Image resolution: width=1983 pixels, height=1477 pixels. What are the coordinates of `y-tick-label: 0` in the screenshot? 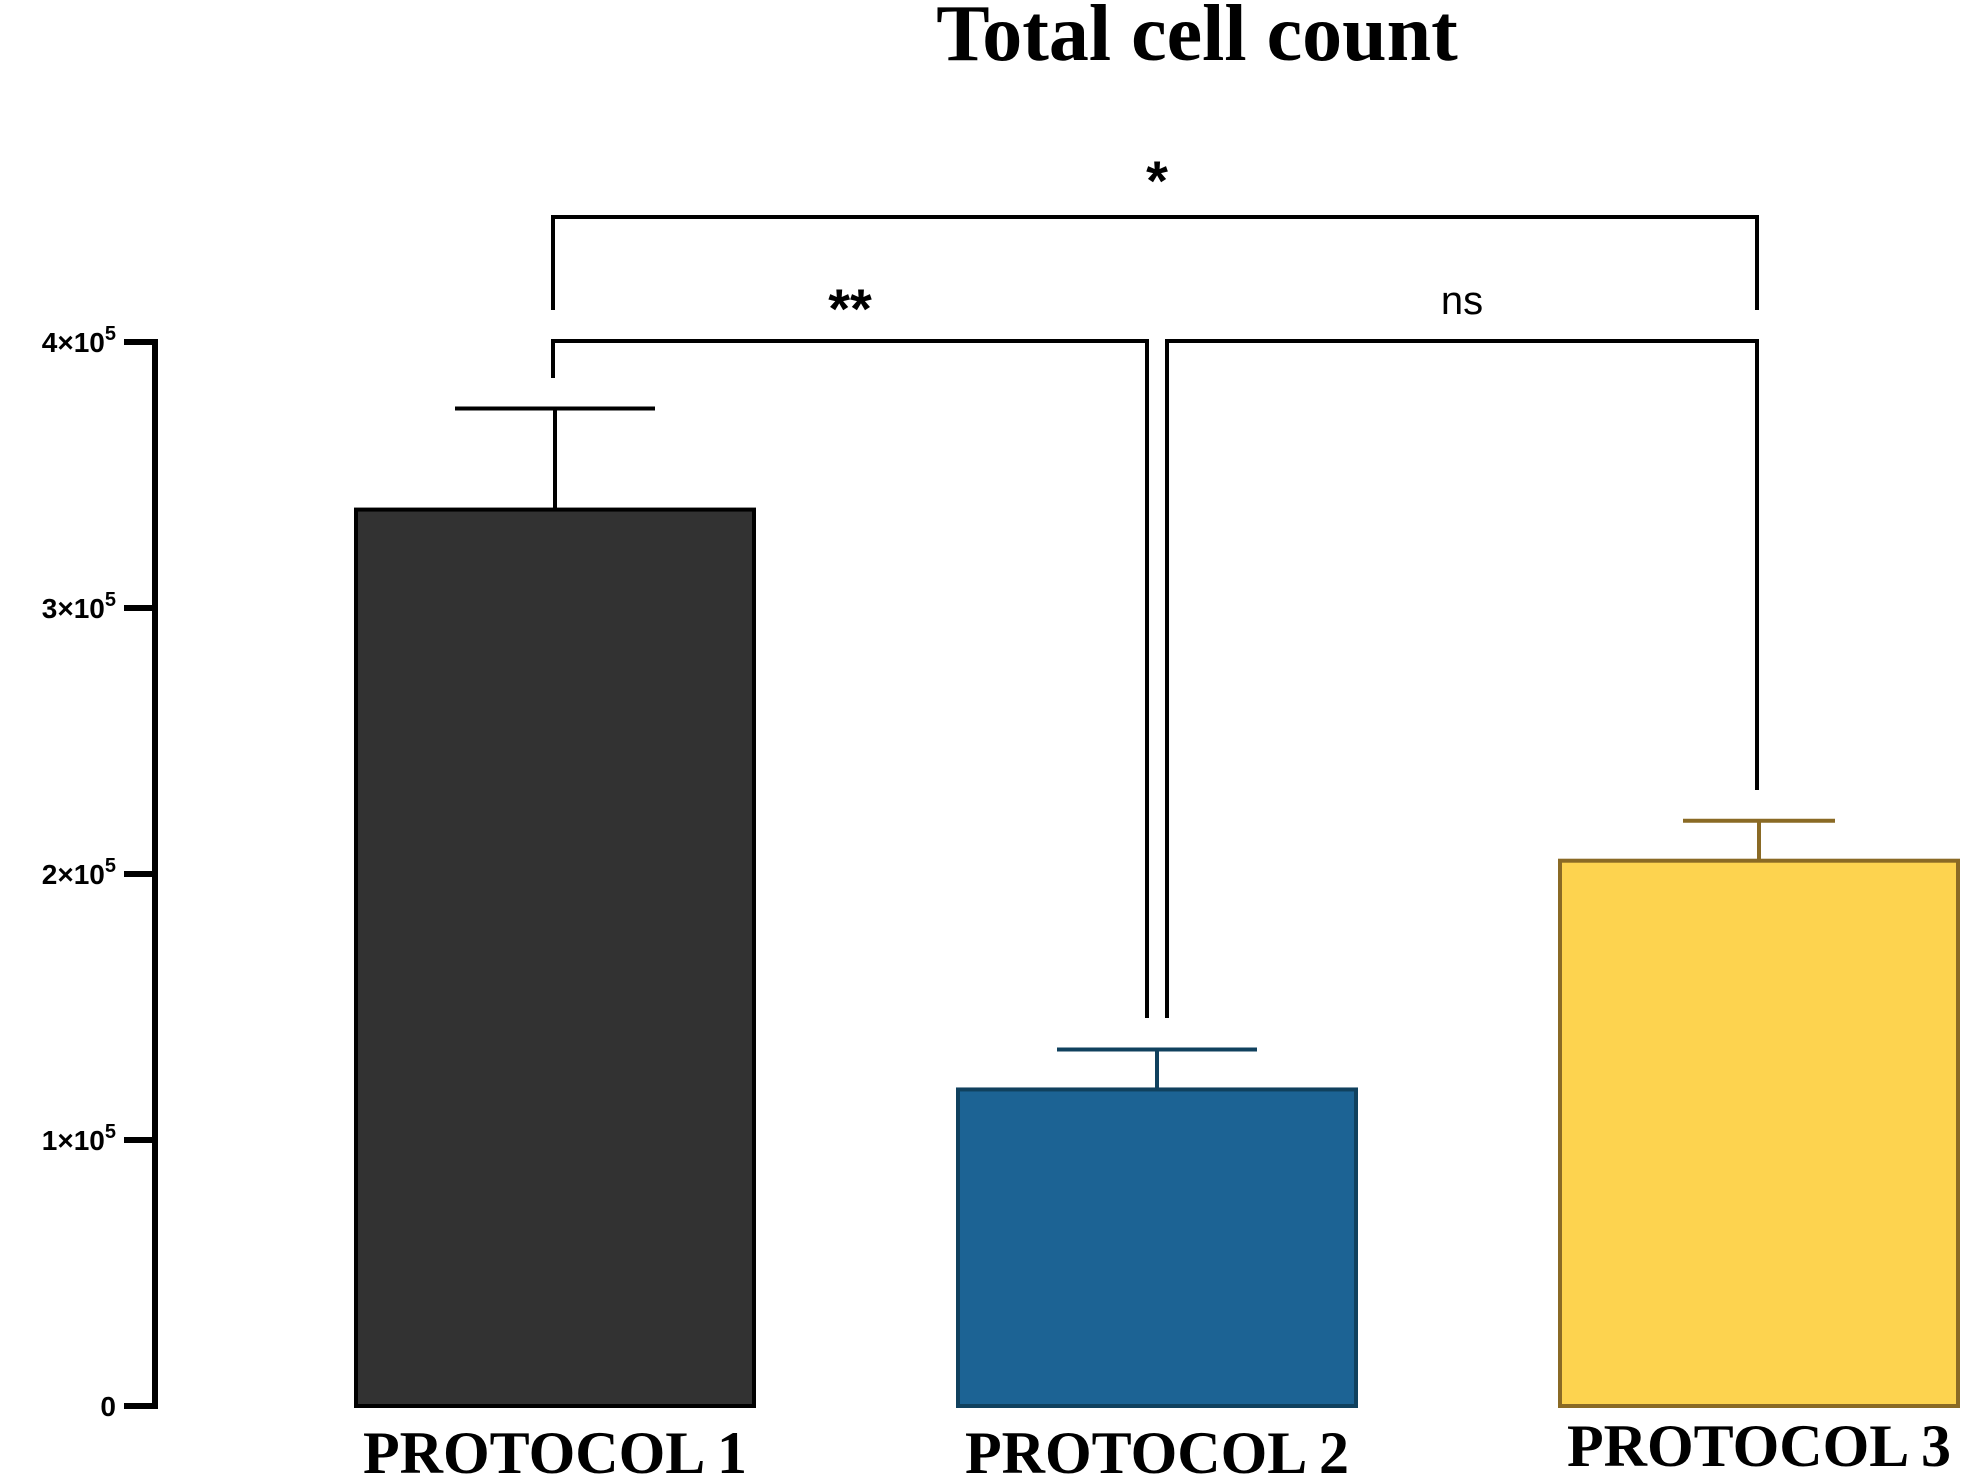 It's located at (108, 1406).